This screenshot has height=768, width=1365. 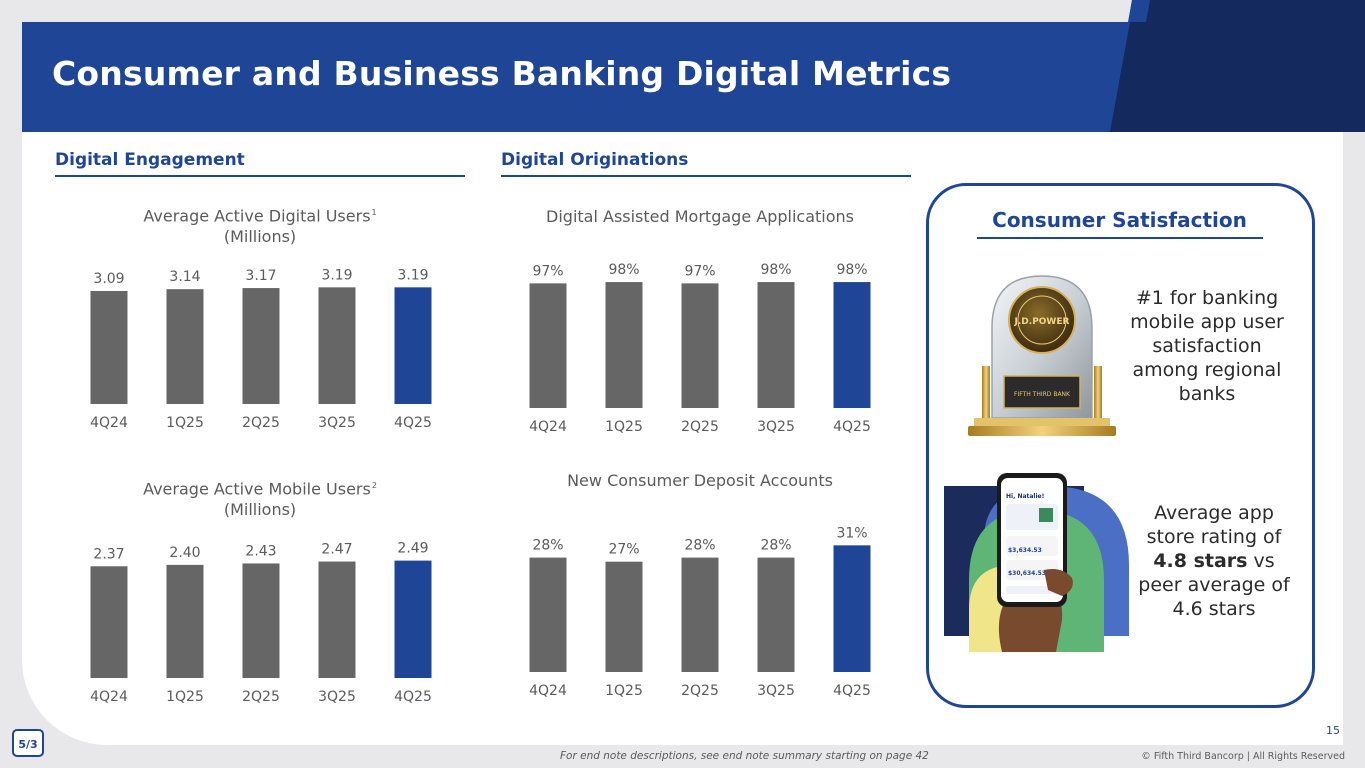 What do you see at coordinates (1036, 562) in the screenshot?
I see `mobile-app-phone-icon: Hi, Natalie! $3,634.53 $30,634.53` at bounding box center [1036, 562].